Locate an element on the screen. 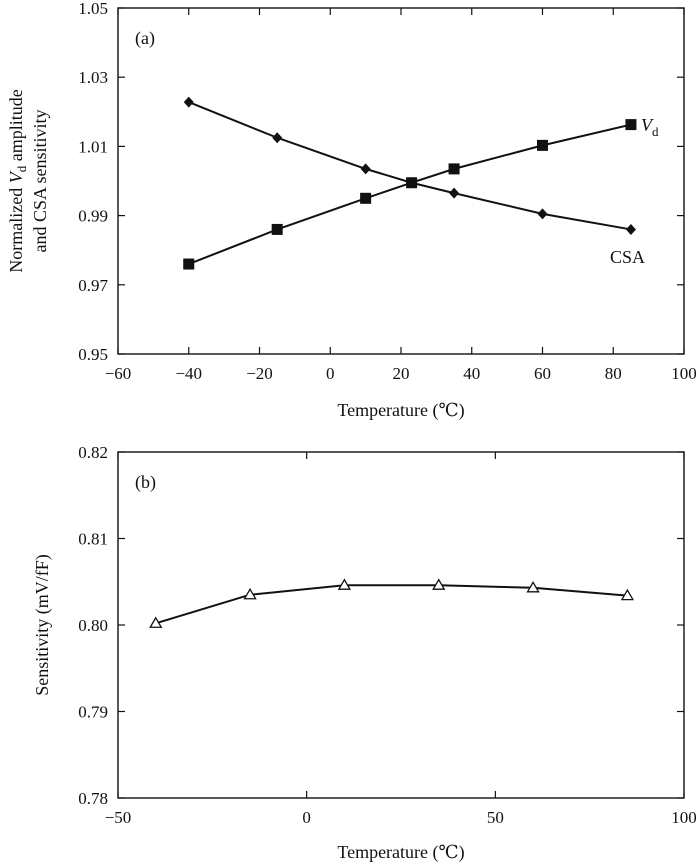  y-axis-title-text: Sensitivity (mV/fF) is located at coordinates (42, 625).